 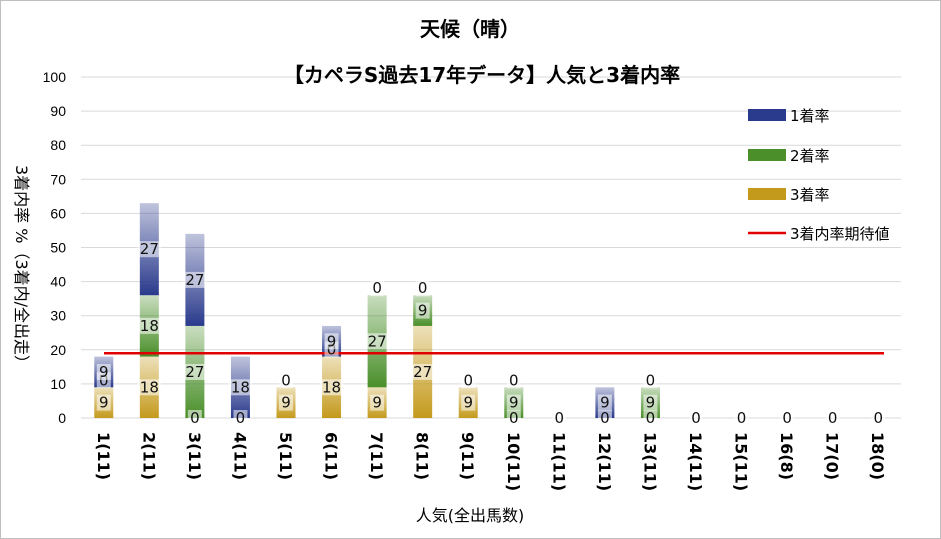 I want to click on x-tick-label: 6(11), so click(x=331, y=456).